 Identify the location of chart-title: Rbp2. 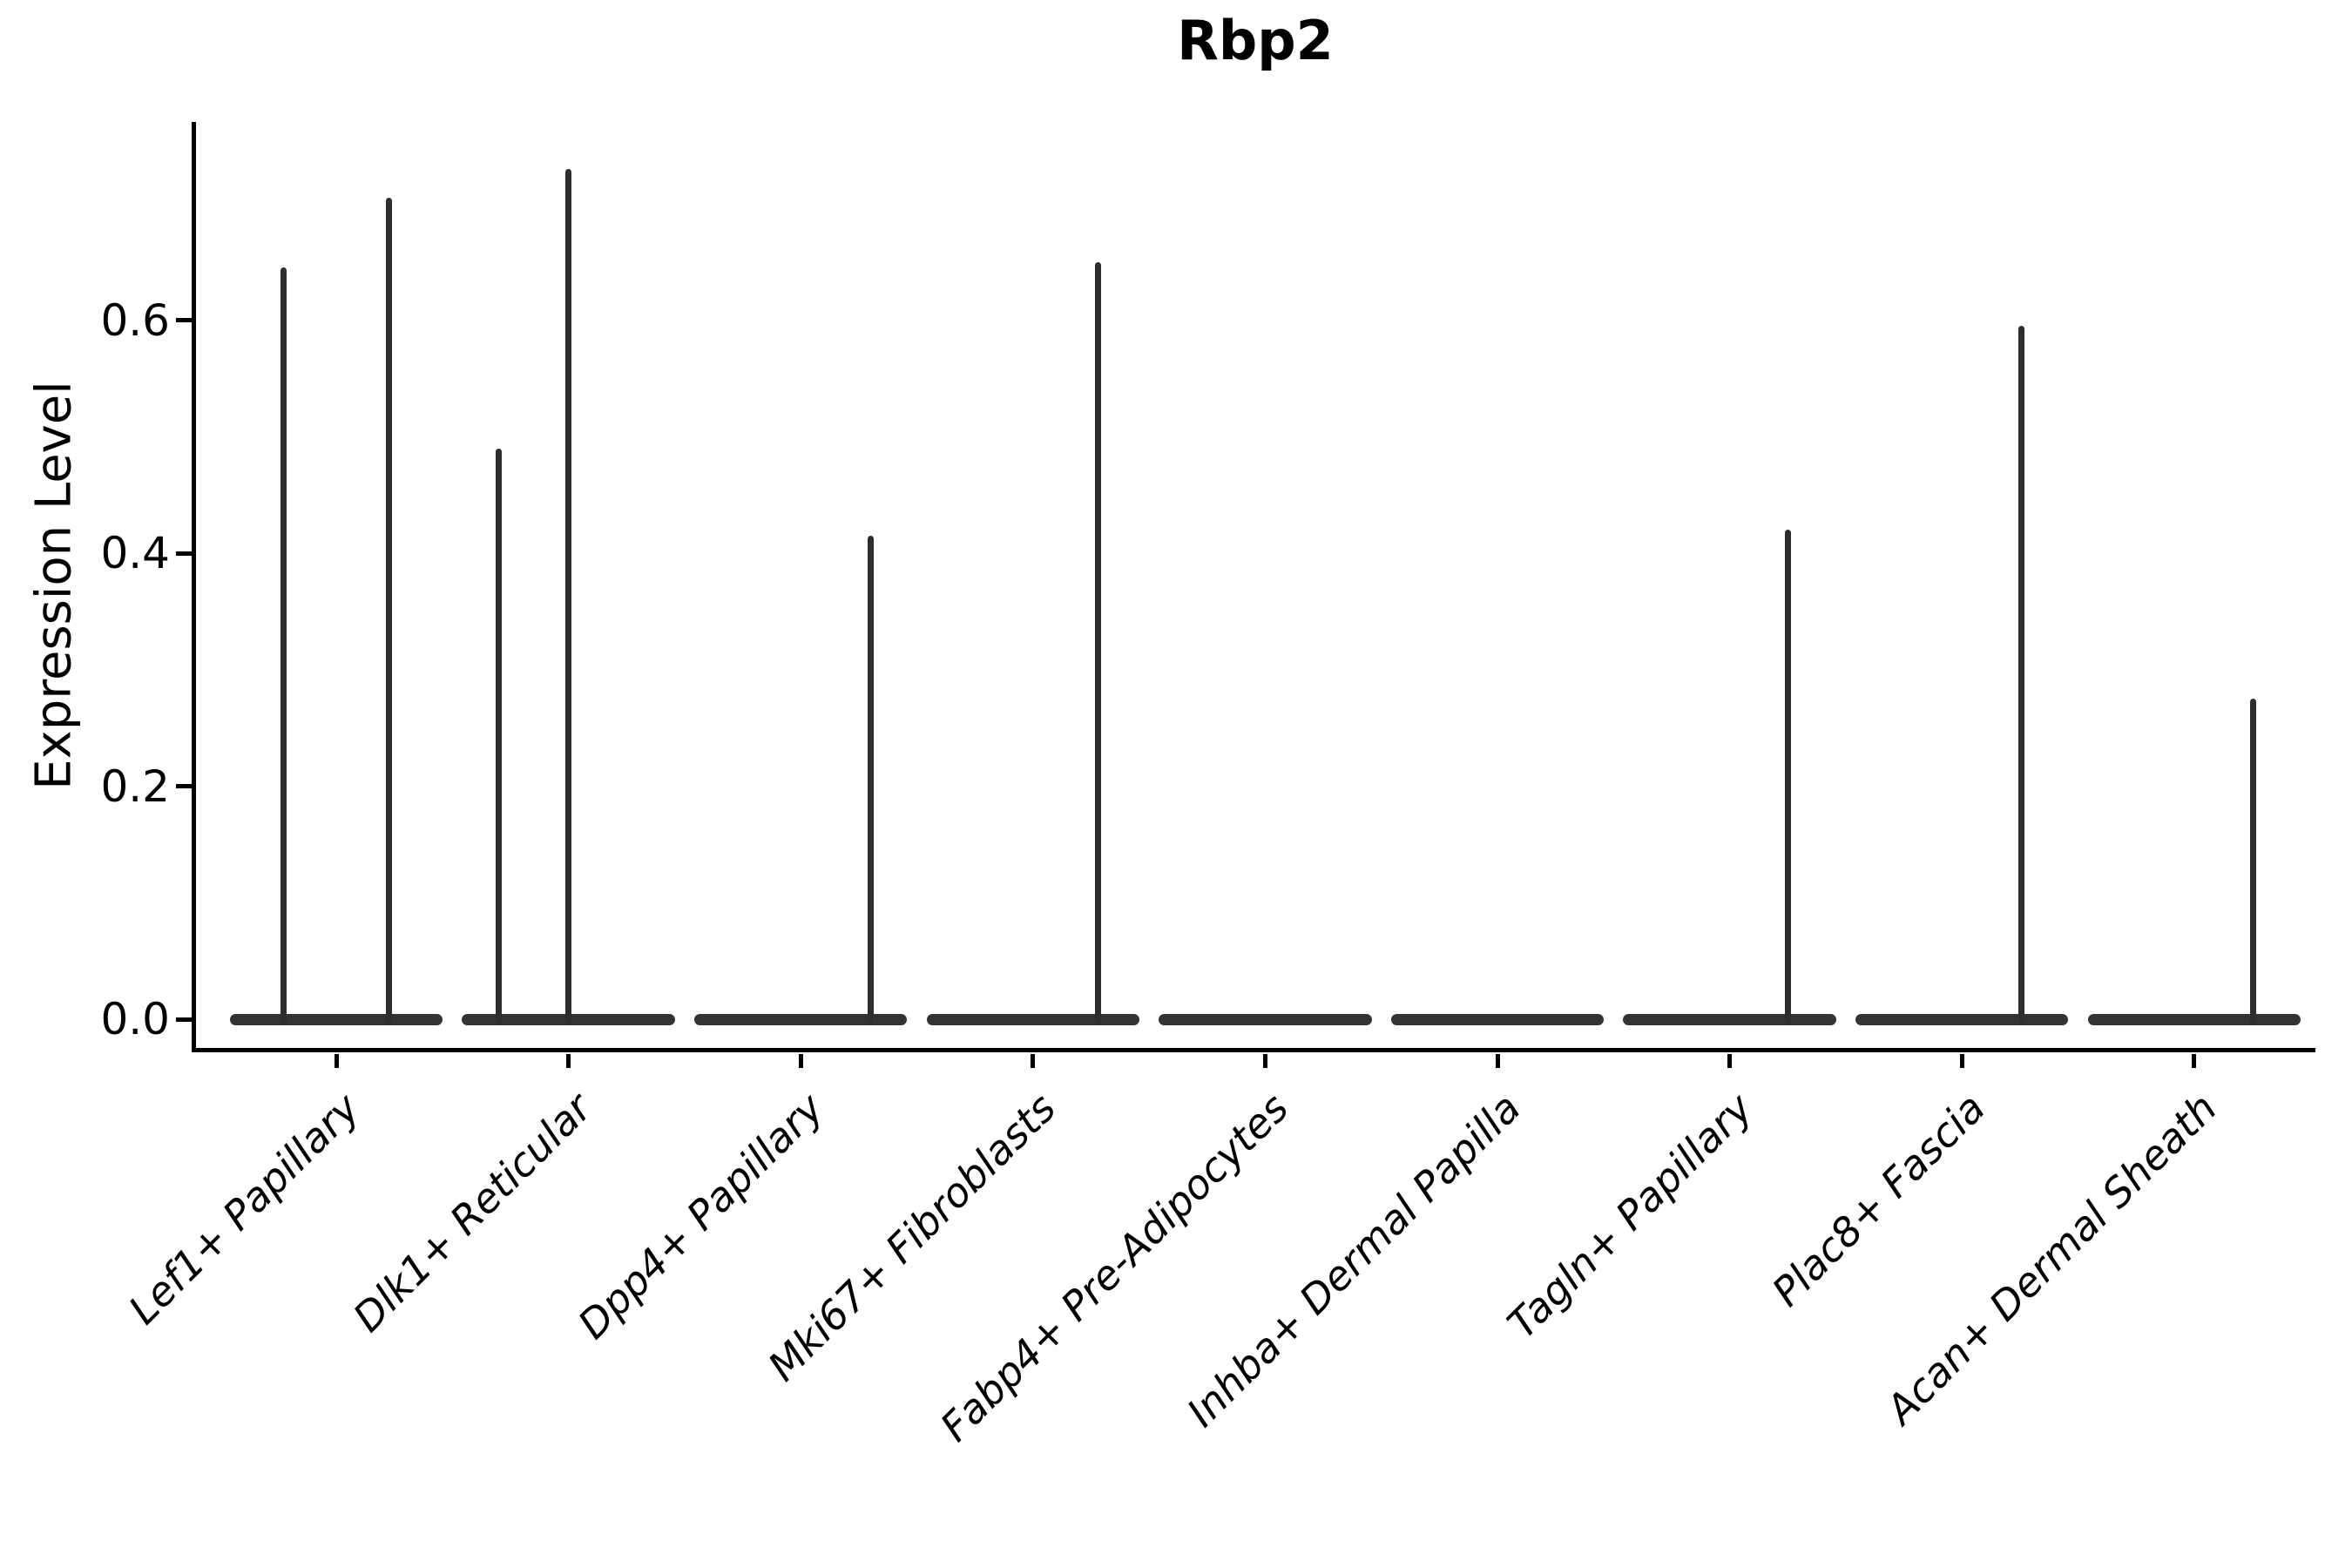
(1255, 40).